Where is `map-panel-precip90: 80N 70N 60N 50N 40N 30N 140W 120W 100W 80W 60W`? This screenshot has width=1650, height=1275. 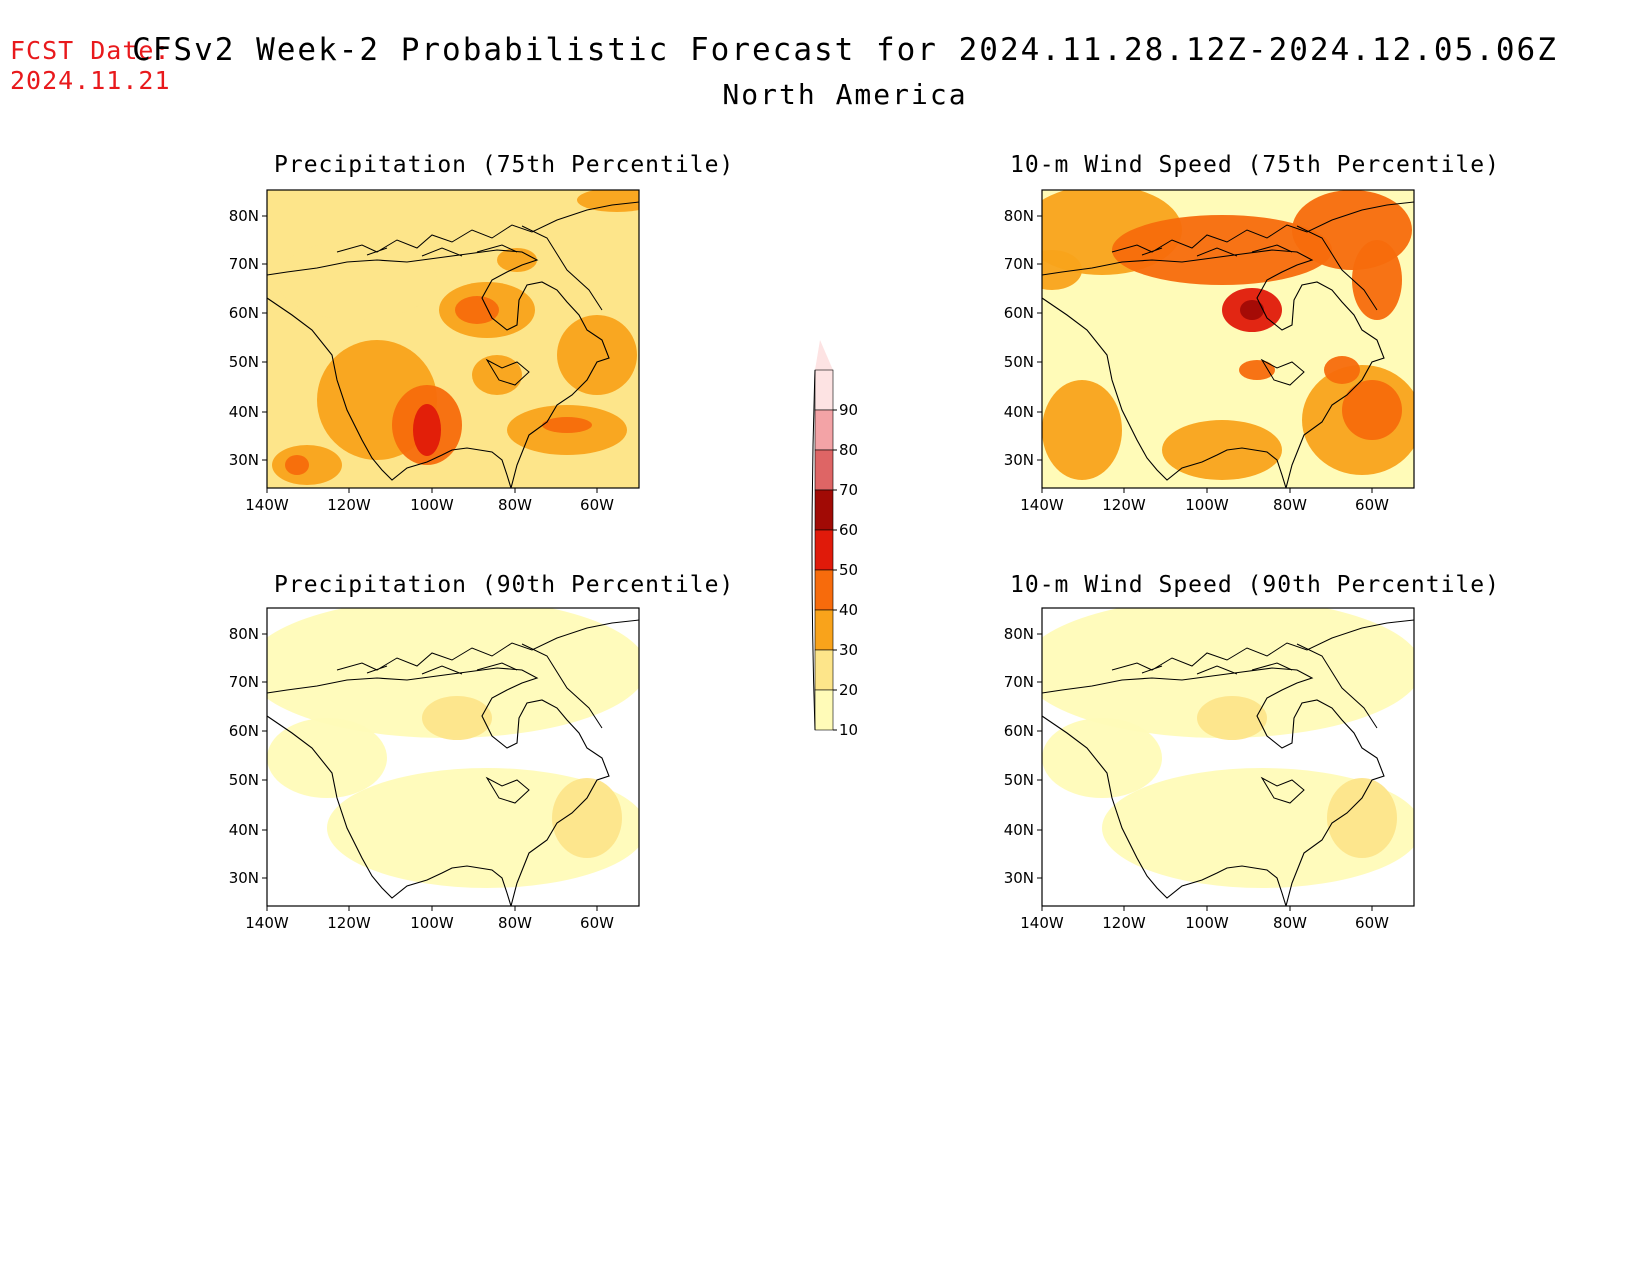 map-panel-precip90: 80N 70N 60N 50N 40N 30N 140W 120W 100W 80W 60W is located at coordinates (434, 769).